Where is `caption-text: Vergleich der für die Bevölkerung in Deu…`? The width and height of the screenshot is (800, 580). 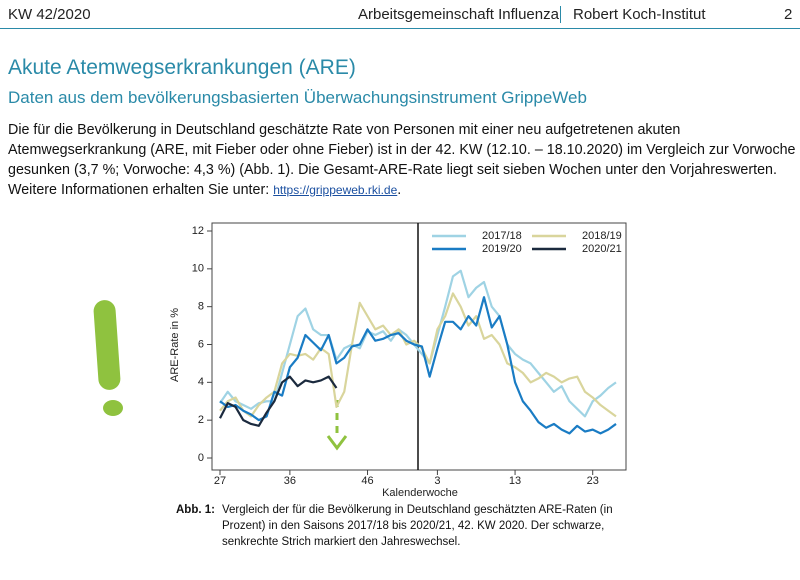
caption-text: Vergleich der für die Bevölkerung in Deu… is located at coordinates (417, 526).